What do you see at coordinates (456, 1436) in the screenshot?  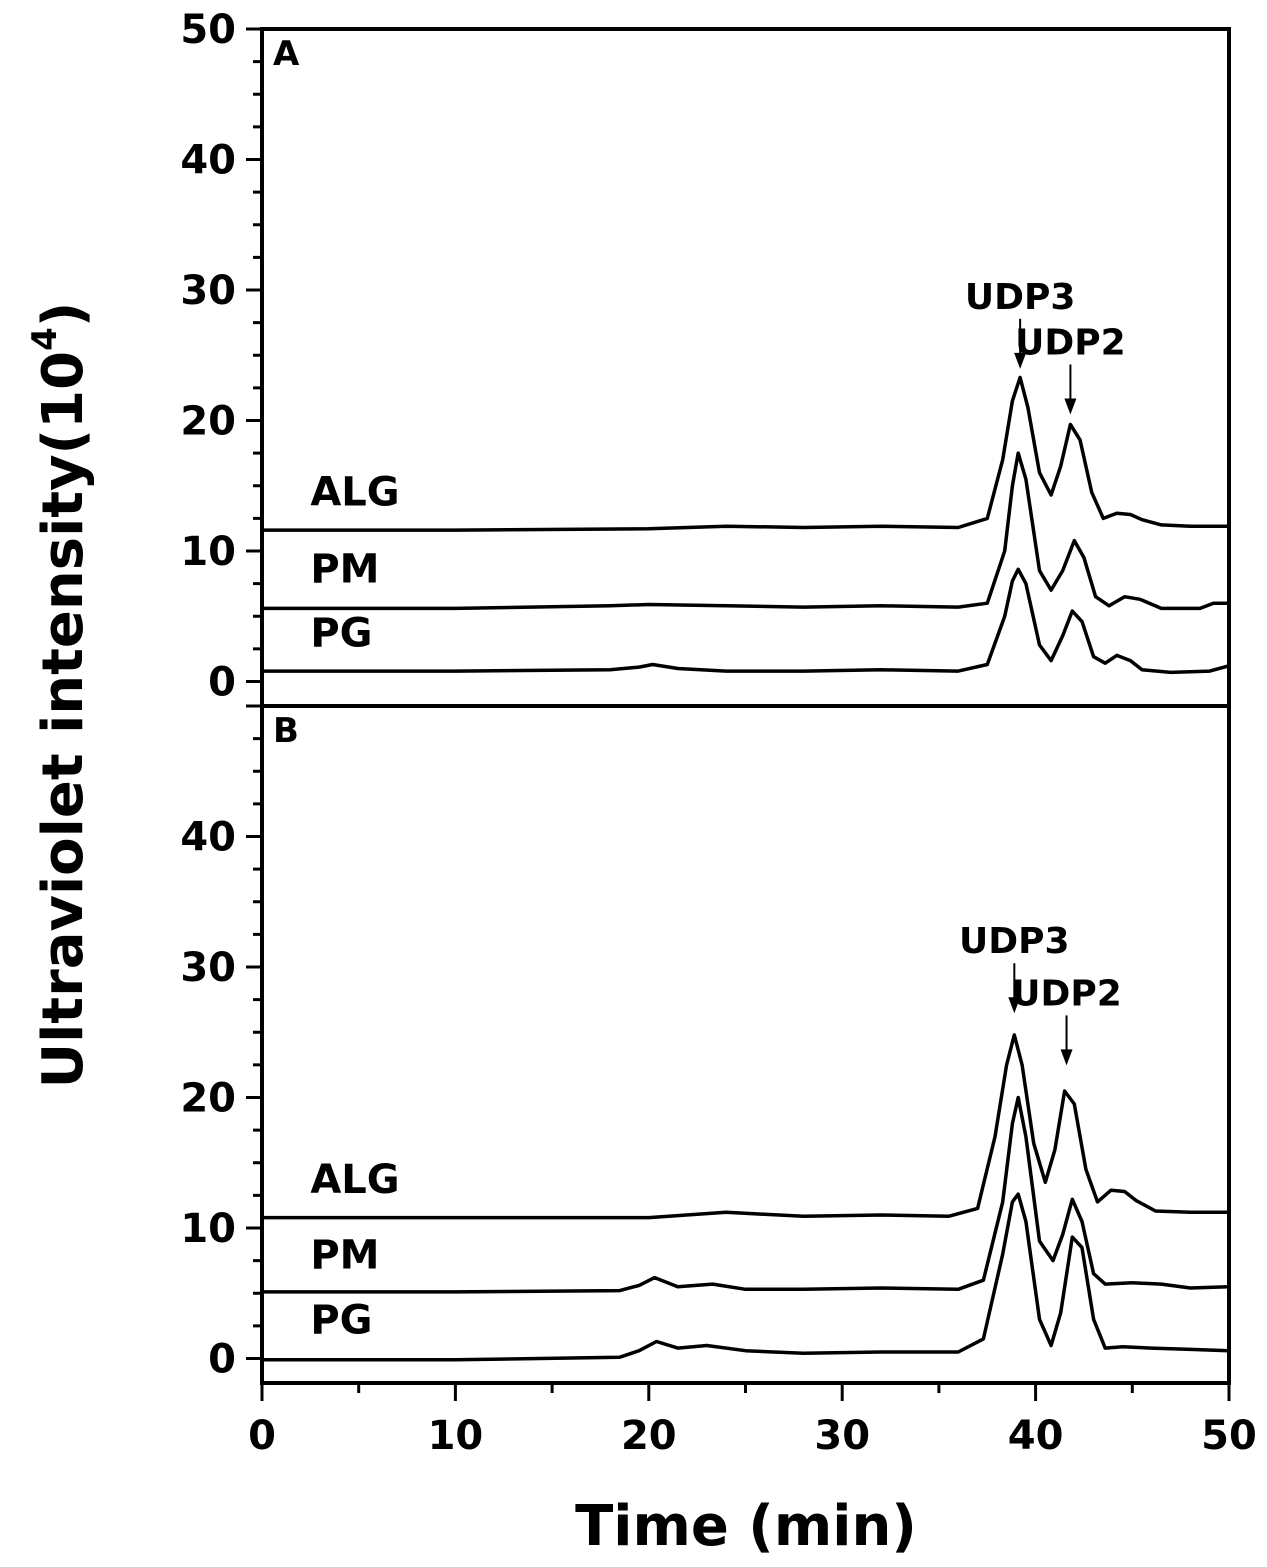 I see `x-tick-label: 10` at bounding box center [456, 1436].